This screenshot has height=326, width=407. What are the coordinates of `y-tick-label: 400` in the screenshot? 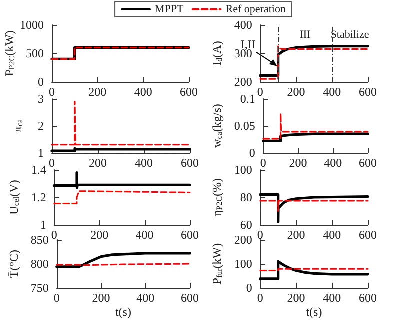 It's located at (243, 25).